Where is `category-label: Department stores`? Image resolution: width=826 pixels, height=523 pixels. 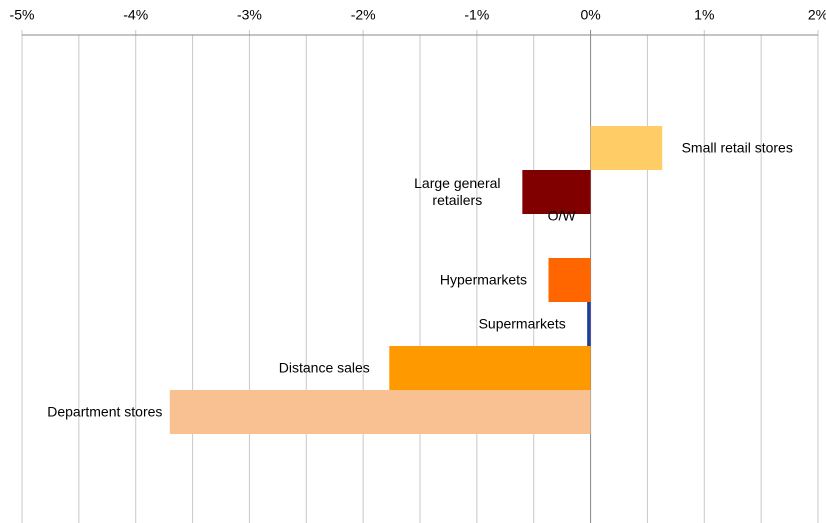
category-label: Department stores is located at coordinates (105, 411).